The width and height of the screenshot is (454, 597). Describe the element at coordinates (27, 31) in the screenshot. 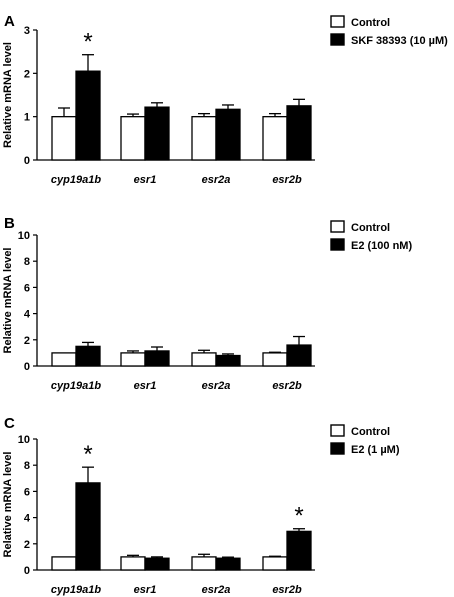

I see `y-tick-label: 3` at that location.